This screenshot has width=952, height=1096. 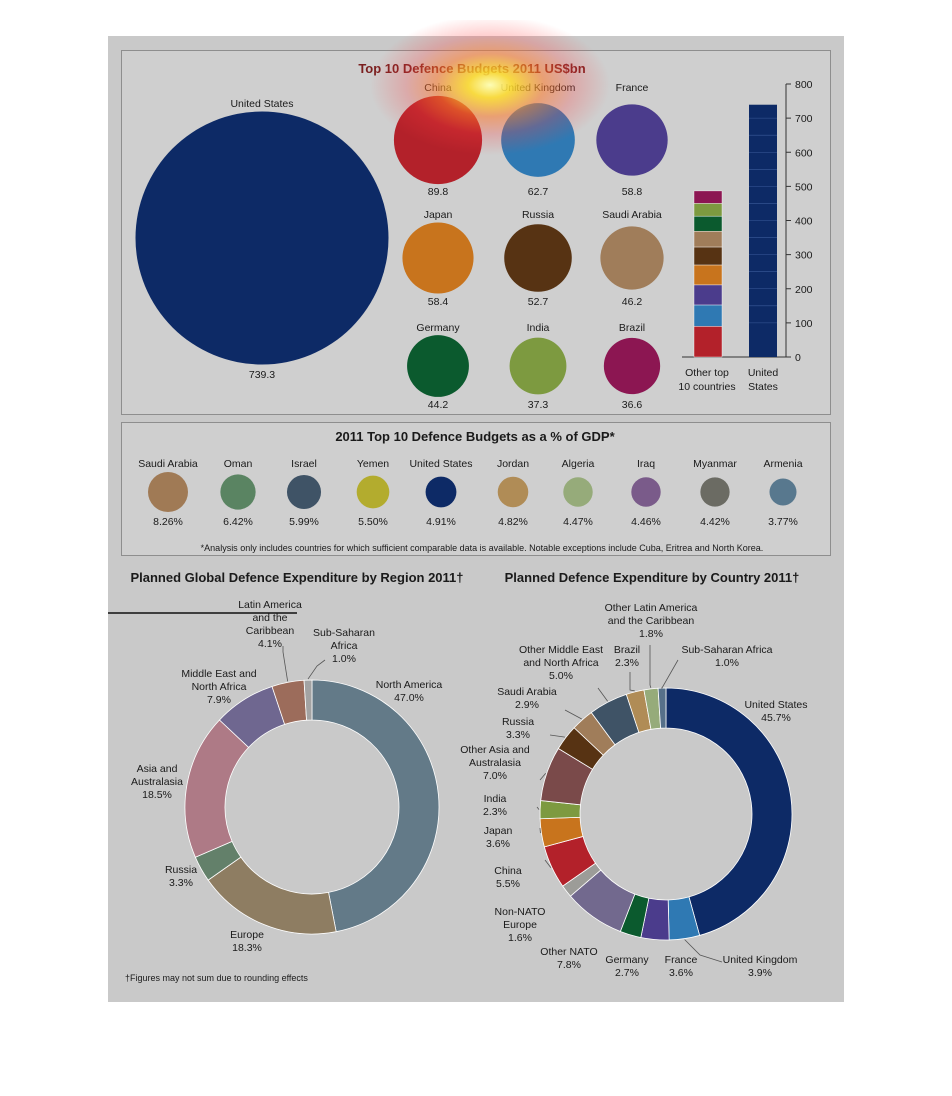 I want to click on country-label-india-0: India, so click(x=495, y=799).